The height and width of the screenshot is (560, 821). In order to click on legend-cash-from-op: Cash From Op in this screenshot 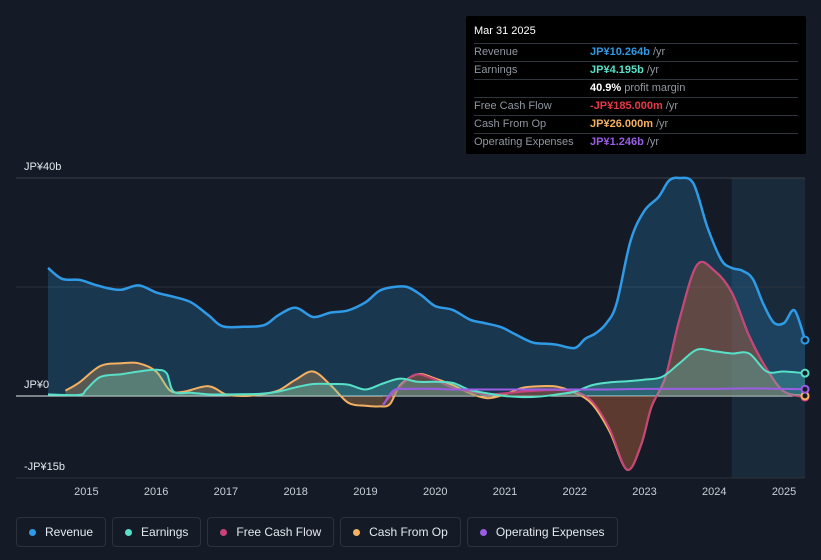, I will do `click(400, 532)`.